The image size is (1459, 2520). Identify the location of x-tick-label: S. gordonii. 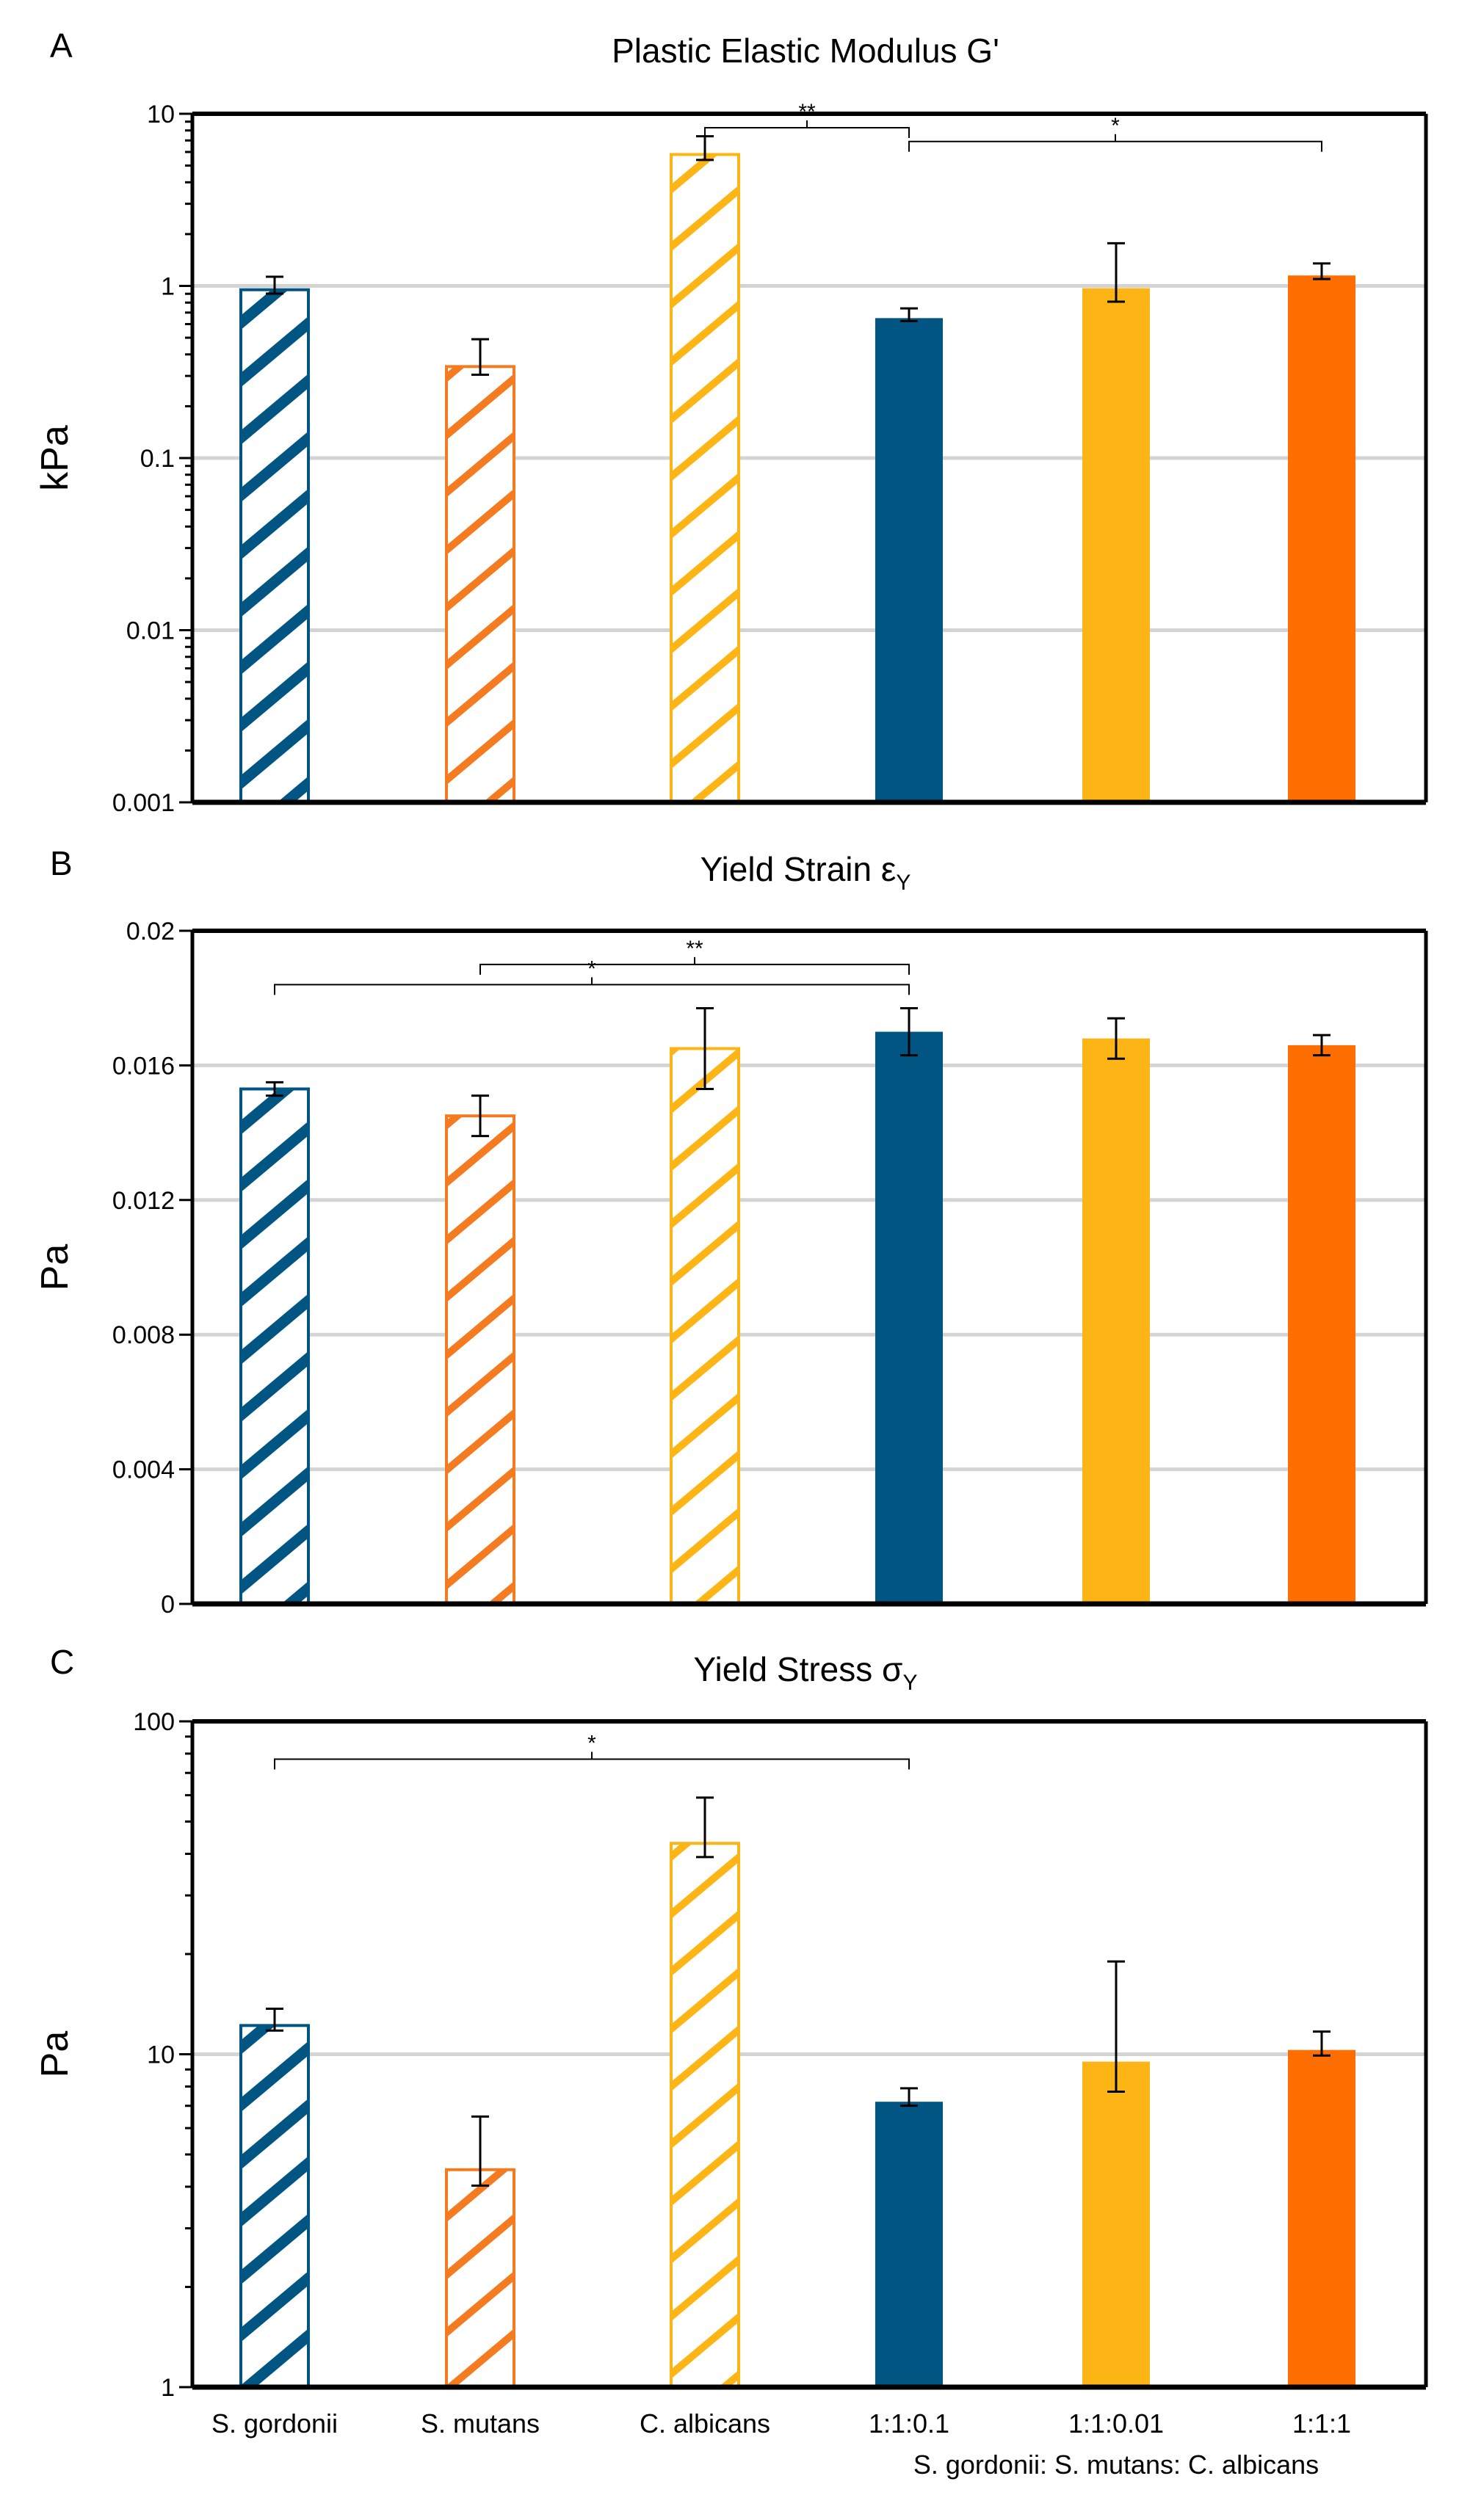
(274, 2423).